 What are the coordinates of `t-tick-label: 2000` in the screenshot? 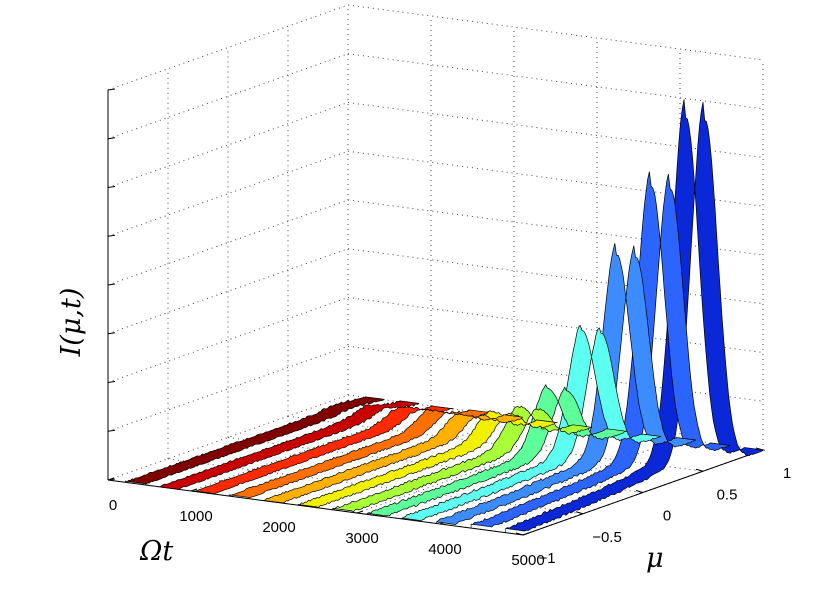 It's located at (278, 527).